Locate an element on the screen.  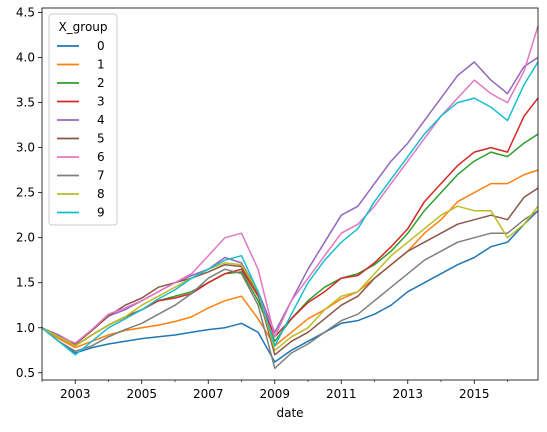
legend-box is located at coordinates (83, 119).